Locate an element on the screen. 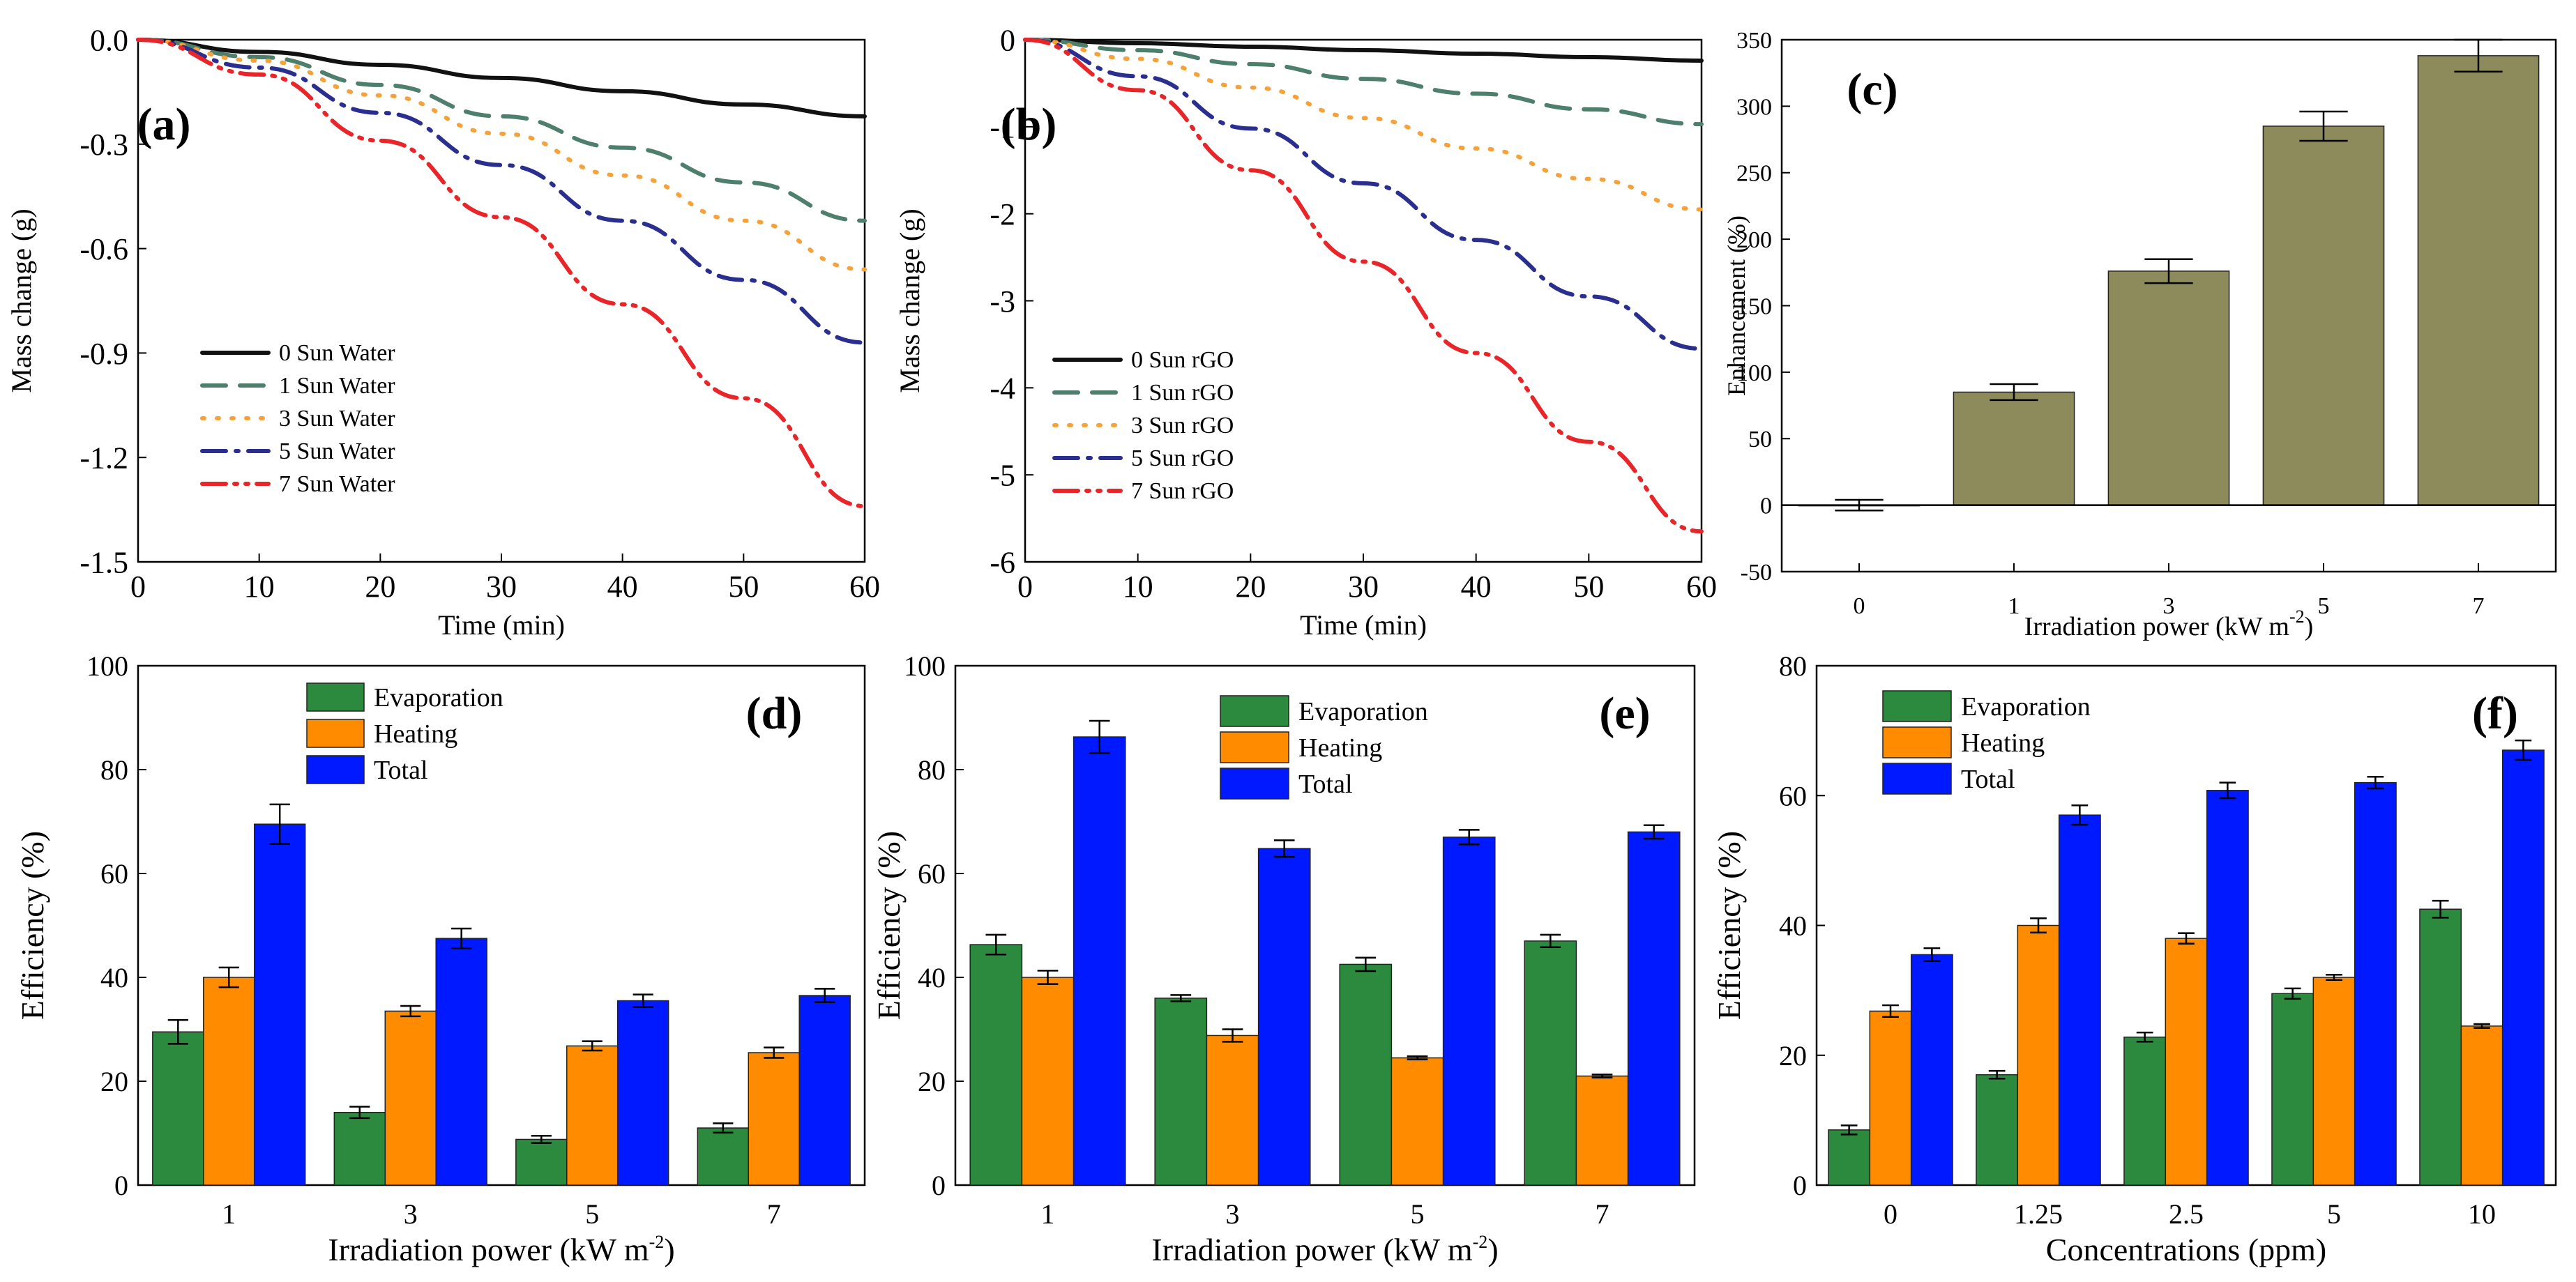 The height and width of the screenshot is (1282, 2576). y-tick-label: -2 is located at coordinates (1002, 214).